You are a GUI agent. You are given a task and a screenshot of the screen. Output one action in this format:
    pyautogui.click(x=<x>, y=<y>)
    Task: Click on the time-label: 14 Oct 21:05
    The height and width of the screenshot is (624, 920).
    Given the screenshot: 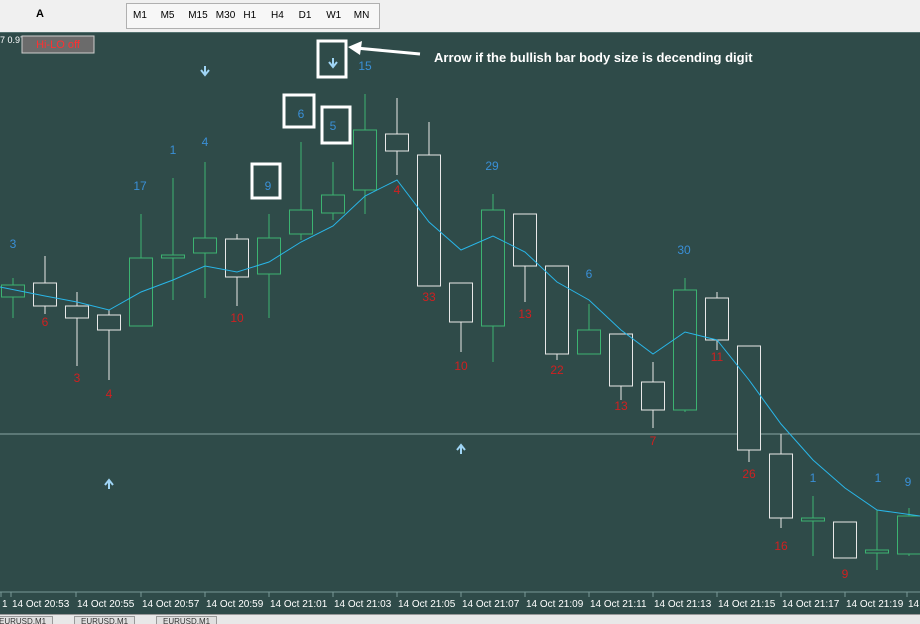 What is the action you would take?
    pyautogui.click(x=427, y=604)
    